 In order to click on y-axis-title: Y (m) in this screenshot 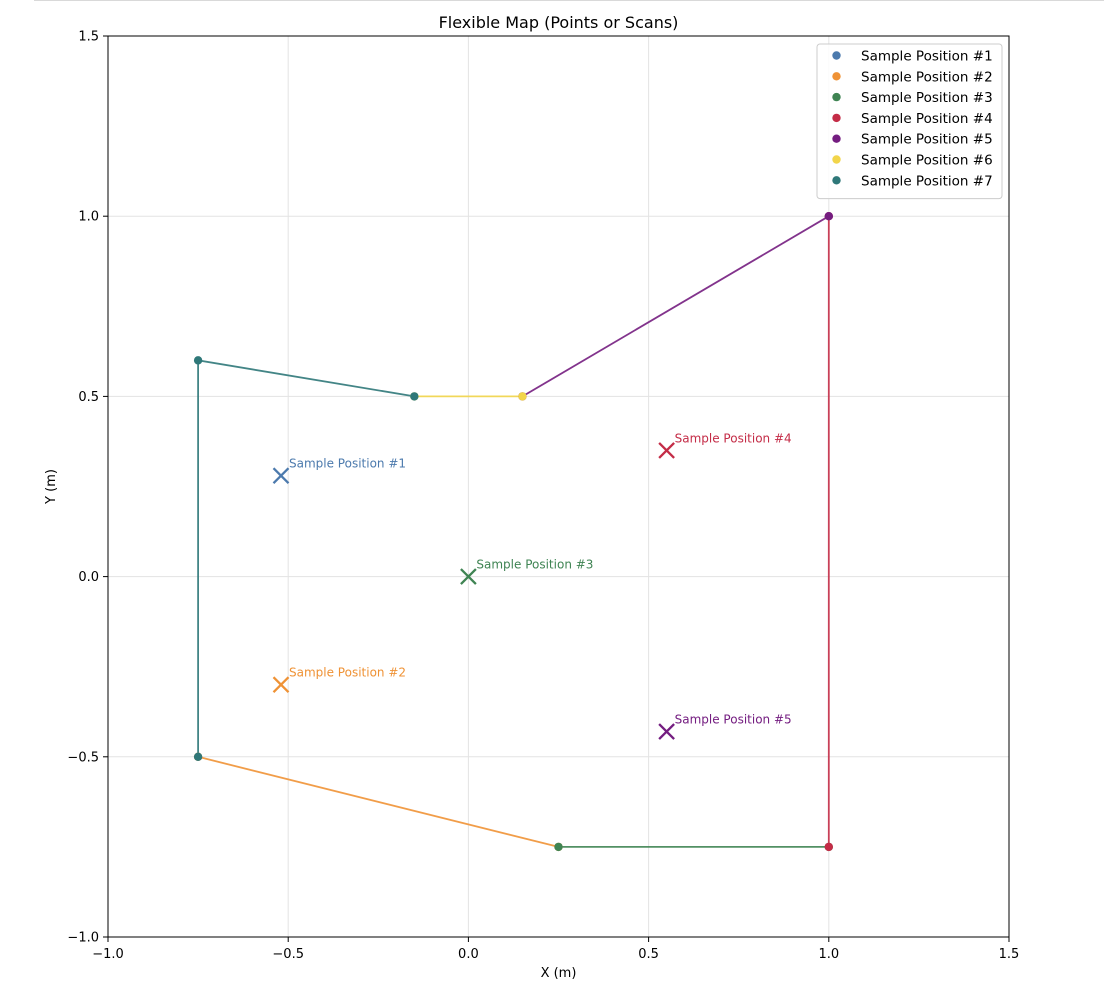, I will do `click(51, 487)`.